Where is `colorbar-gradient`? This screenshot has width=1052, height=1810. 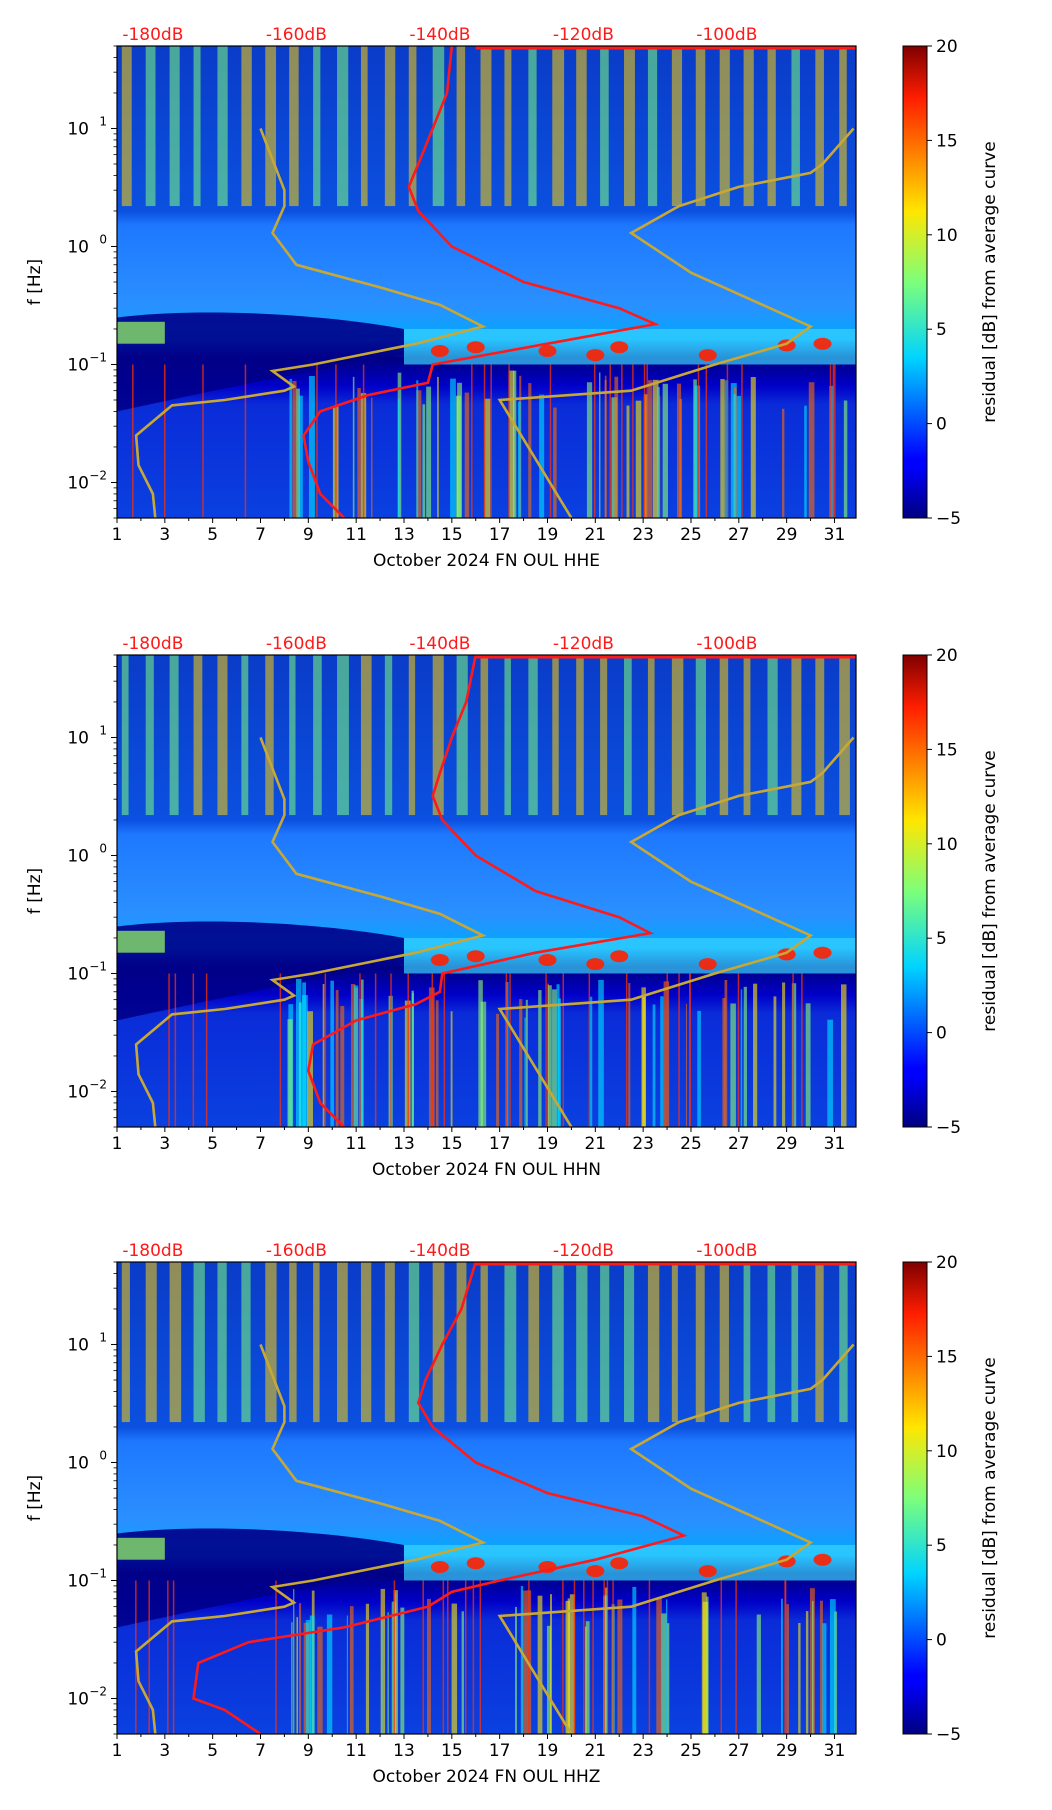 colorbar-gradient is located at coordinates (915, 1498).